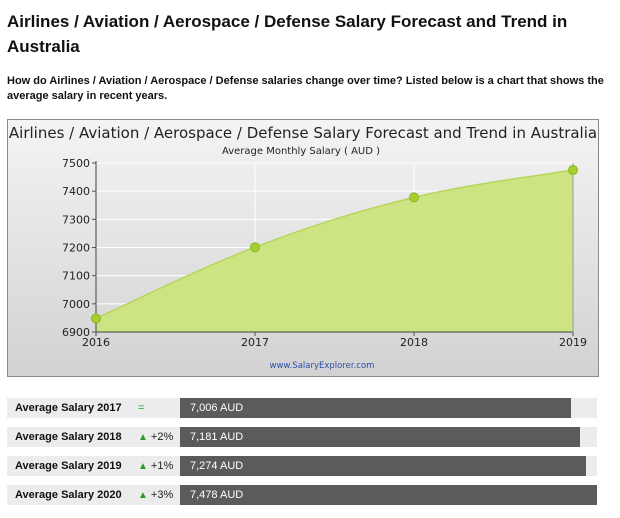 The image size is (620, 518). Describe the element at coordinates (414, 342) in the screenshot. I see `x-tick-label: 2018` at that location.